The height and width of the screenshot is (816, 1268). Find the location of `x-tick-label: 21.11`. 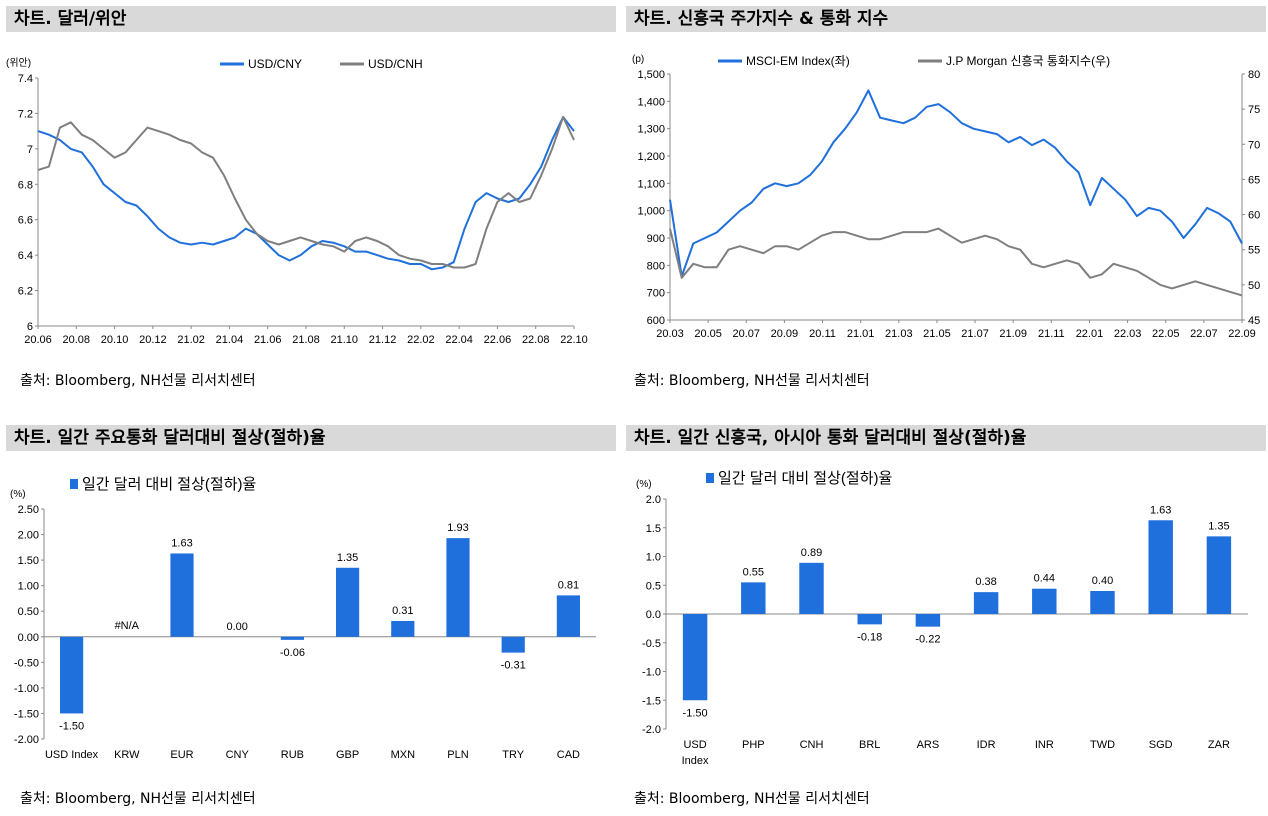

x-tick-label: 21.11 is located at coordinates (1051, 334).